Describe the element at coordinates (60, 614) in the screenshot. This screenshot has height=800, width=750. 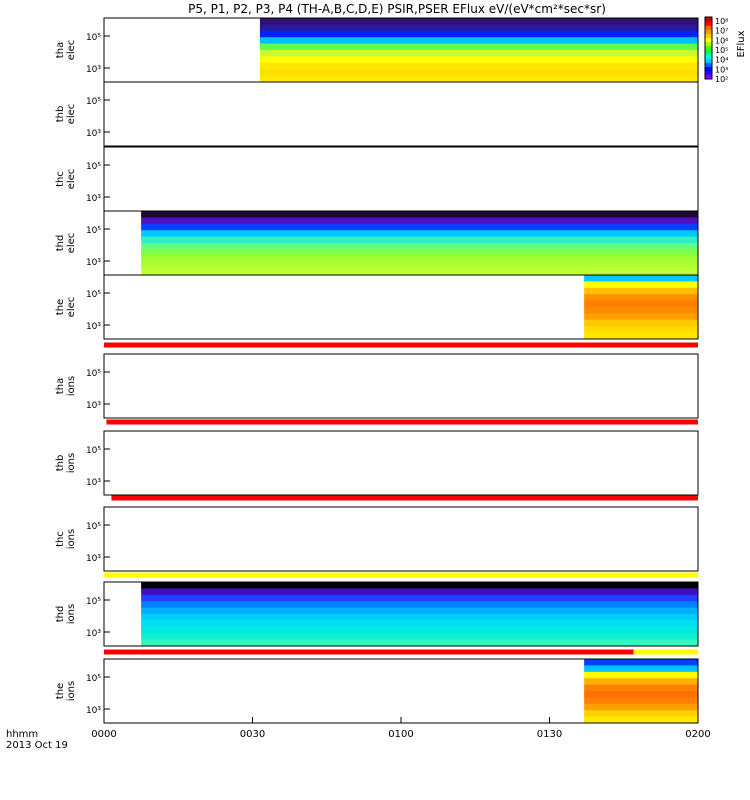
I see `panel-probe-label: thd` at that location.